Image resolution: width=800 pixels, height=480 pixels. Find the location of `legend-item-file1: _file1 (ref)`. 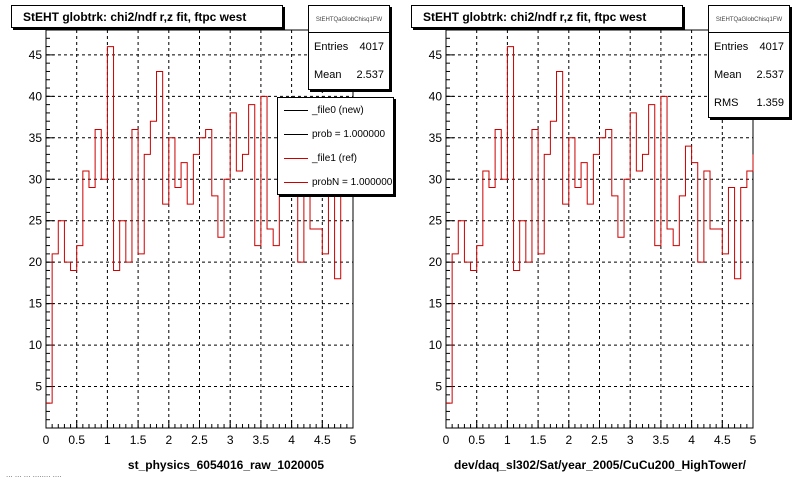

legend-item-file1: _file1 (ref) is located at coordinates (335, 158).